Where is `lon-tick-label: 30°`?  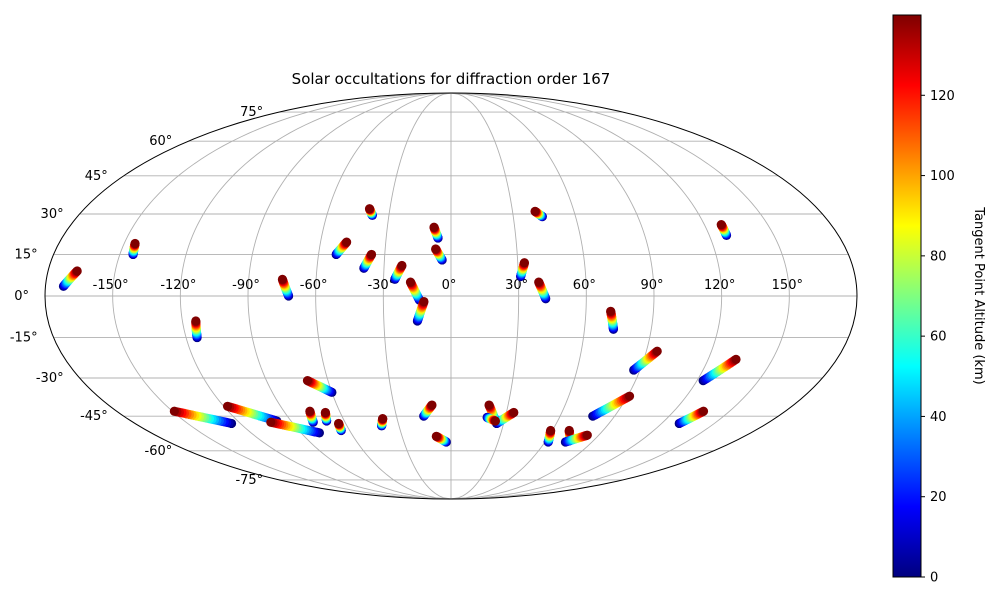 lon-tick-label: 30° is located at coordinates (516, 285).